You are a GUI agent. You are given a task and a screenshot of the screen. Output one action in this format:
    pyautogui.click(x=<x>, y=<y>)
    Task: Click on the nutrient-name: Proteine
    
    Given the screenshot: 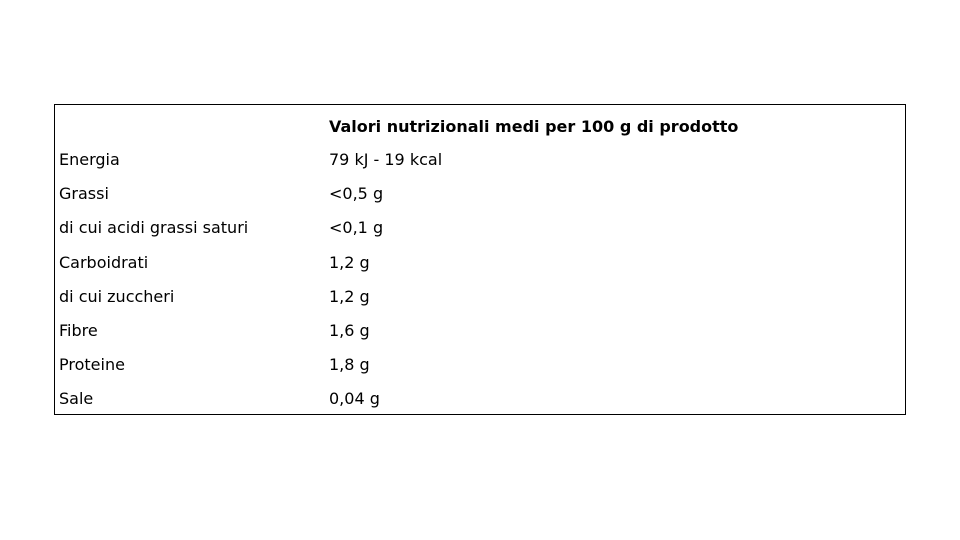 What is the action you would take?
    pyautogui.click(x=92, y=365)
    